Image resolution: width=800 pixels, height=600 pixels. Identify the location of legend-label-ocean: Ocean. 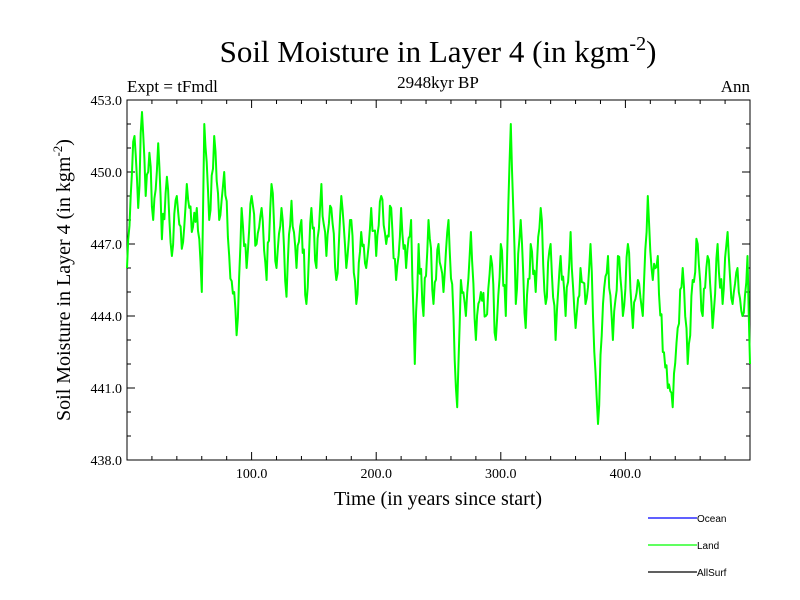
(711, 519).